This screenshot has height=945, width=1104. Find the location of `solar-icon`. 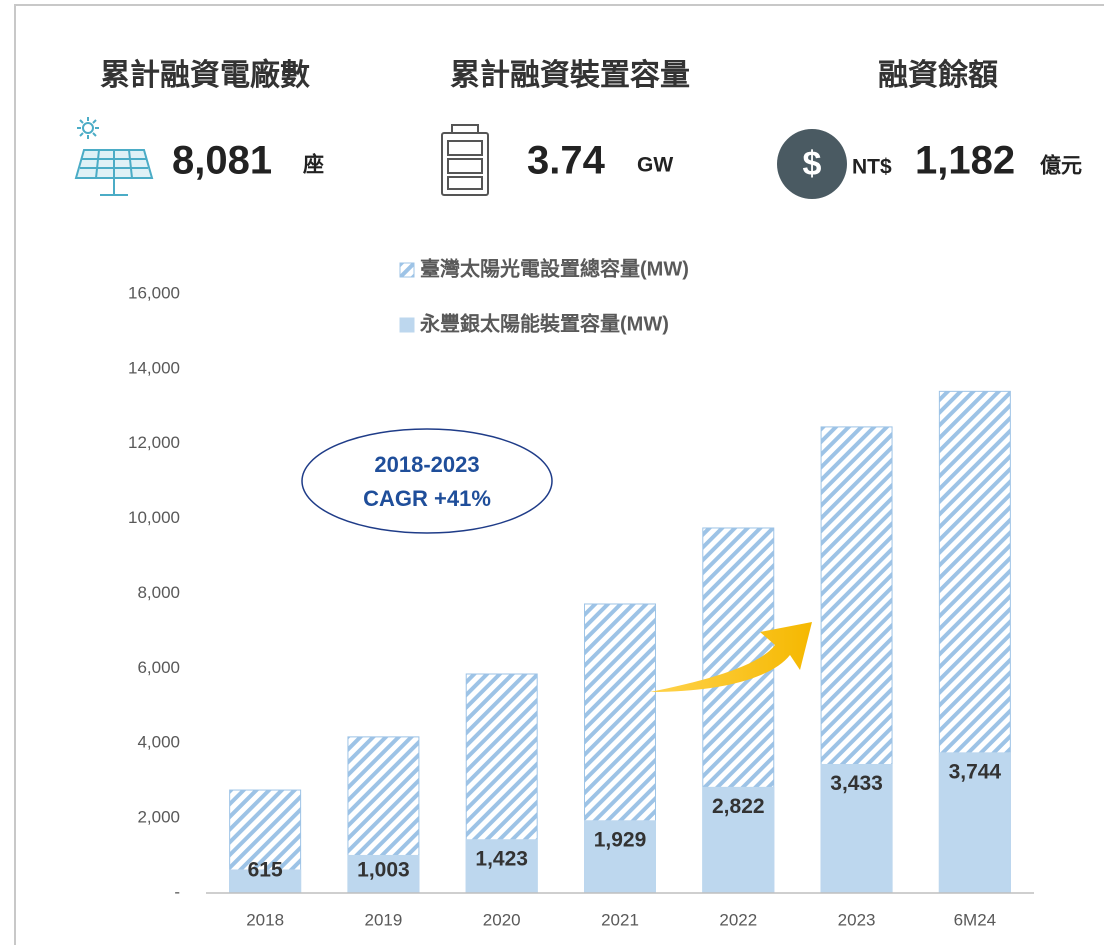

solar-icon is located at coordinates (114, 156).